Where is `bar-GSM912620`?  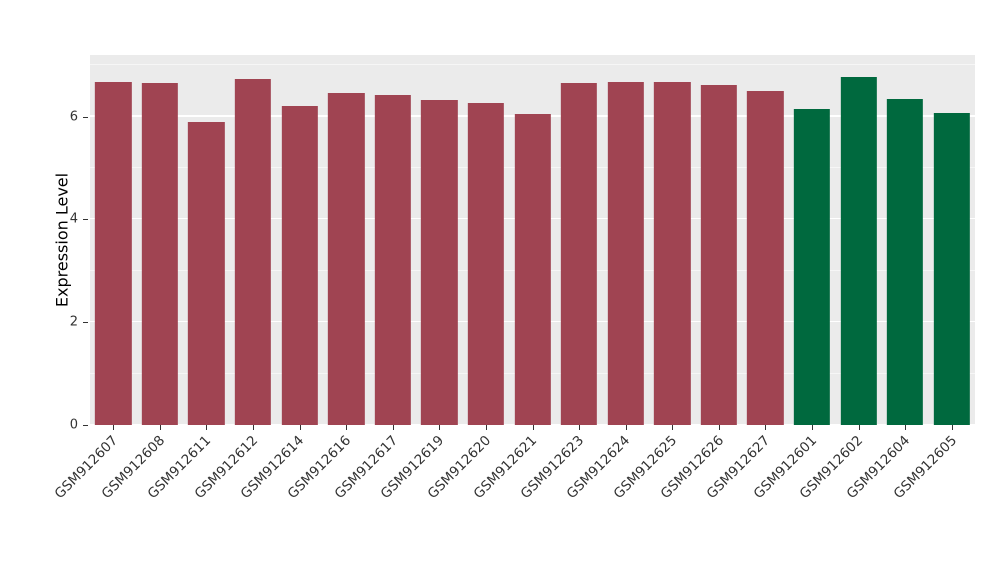 bar-GSM912620 is located at coordinates (486, 263).